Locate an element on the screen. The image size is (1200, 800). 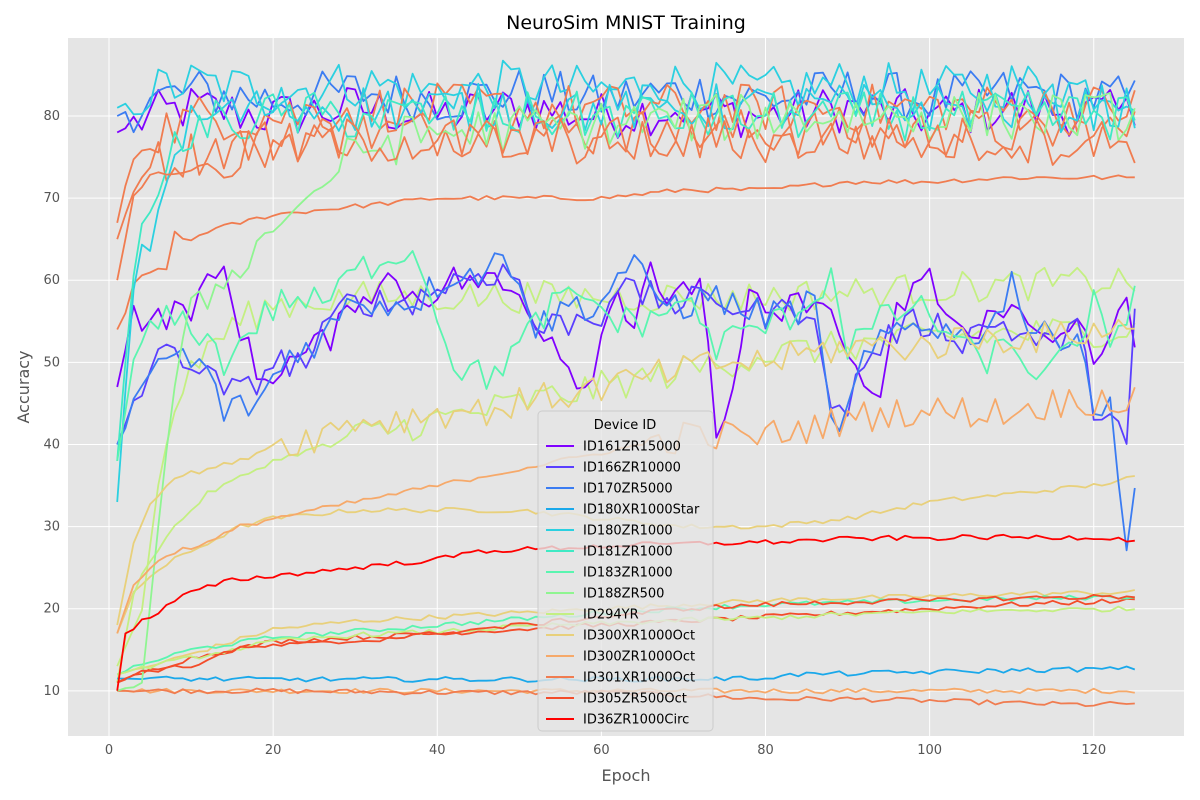
legend-entry-label: ID161ZR15000 is located at coordinates (632, 447).